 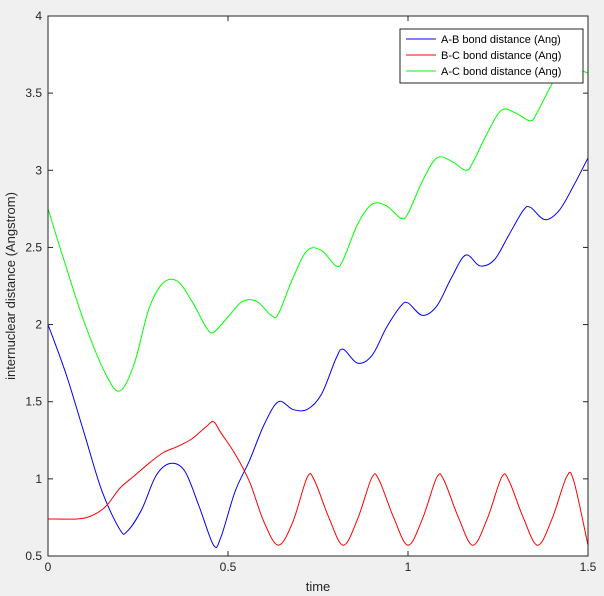 What do you see at coordinates (38, 479) in the screenshot?
I see `y-tick-label: 1` at bounding box center [38, 479].